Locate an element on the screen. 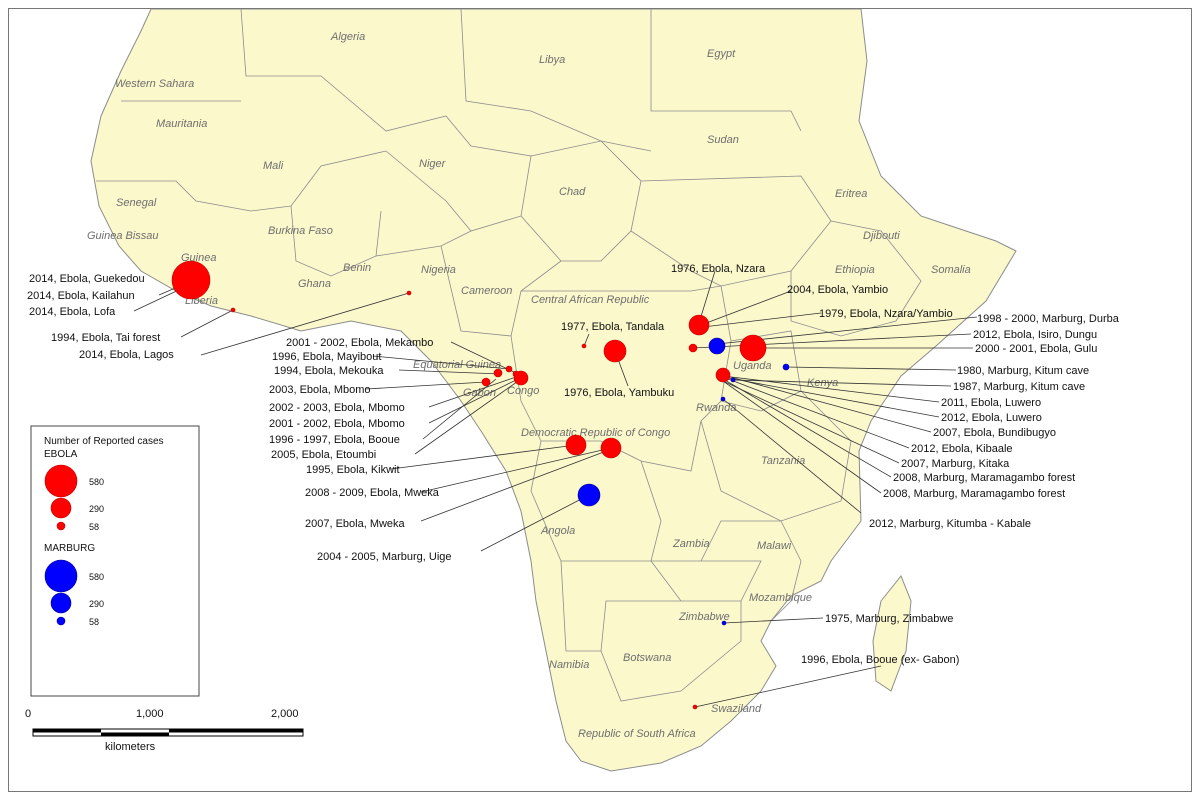  scale-unit-label: kilometers is located at coordinates (130, 747).